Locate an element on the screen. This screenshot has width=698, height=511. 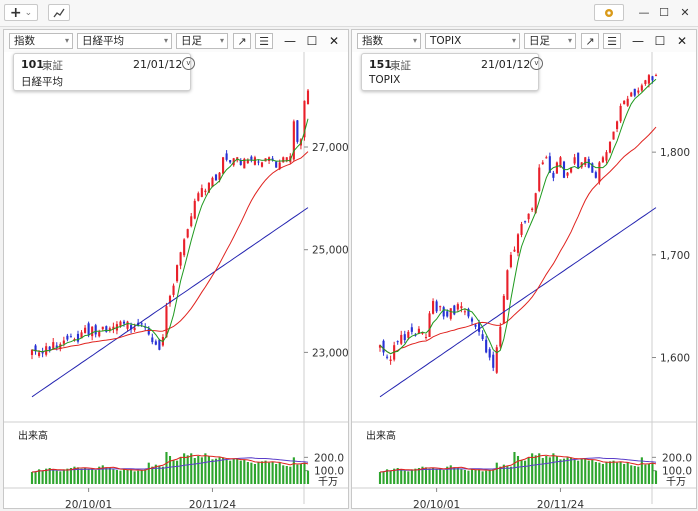
period-select-value: 日足 is located at coordinates (191, 41).